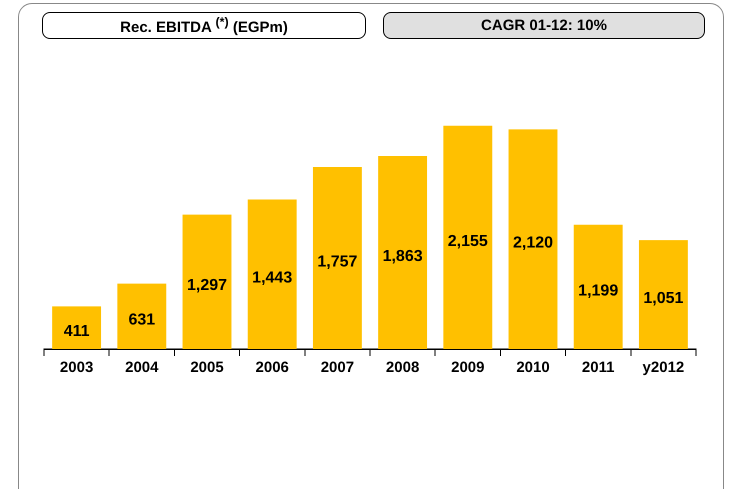  Describe the element at coordinates (142, 367) in the screenshot. I see `x-tick-label: 2004` at that location.